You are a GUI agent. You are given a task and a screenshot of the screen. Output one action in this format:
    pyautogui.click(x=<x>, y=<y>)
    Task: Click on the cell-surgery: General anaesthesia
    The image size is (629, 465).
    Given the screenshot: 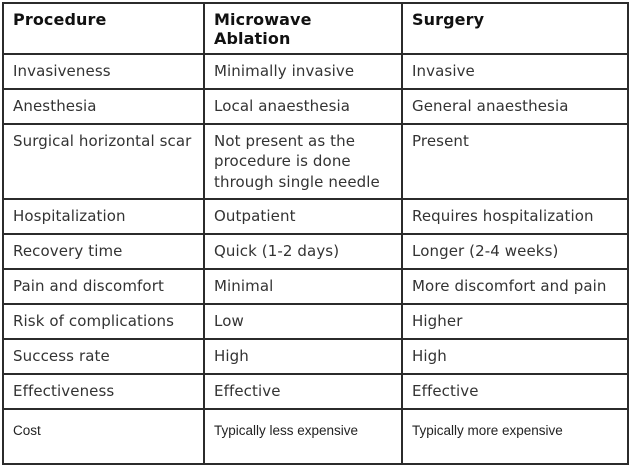 What is the action you would take?
    pyautogui.click(x=515, y=106)
    